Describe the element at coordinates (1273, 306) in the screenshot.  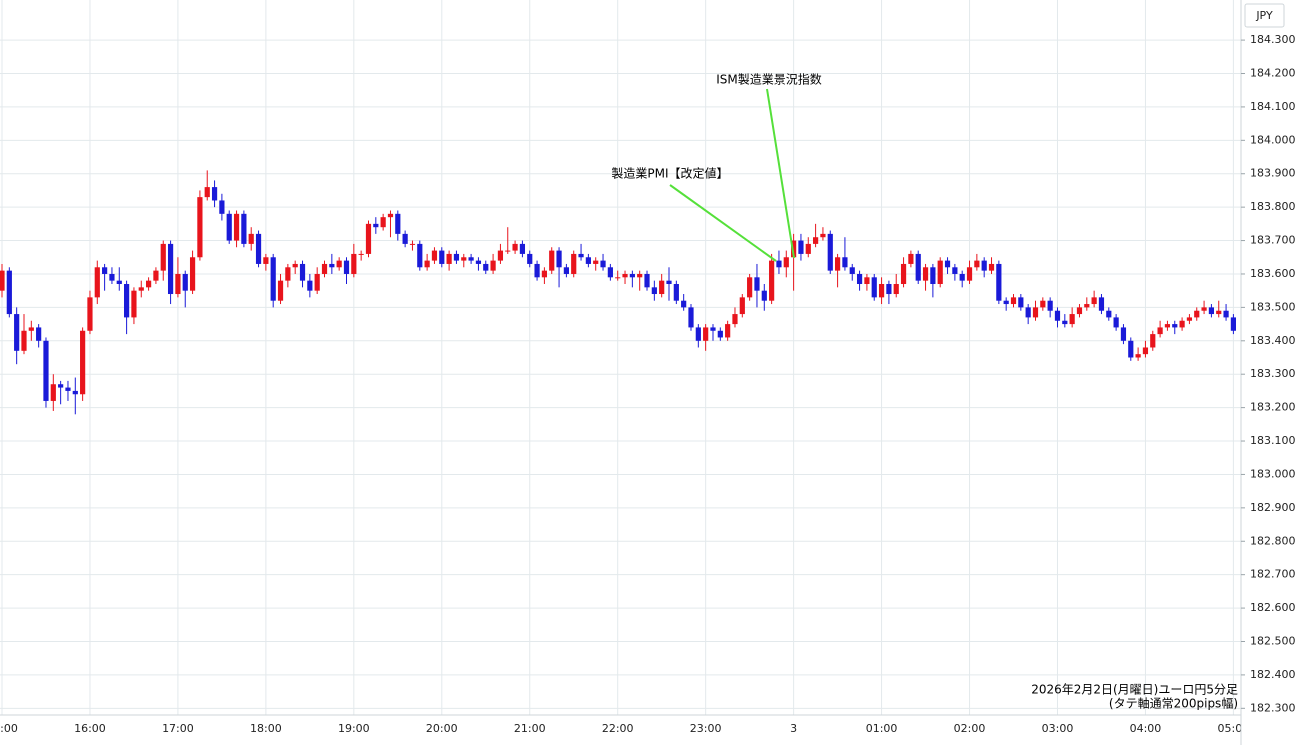
I see `y-tick-label: 183.500` at that location.